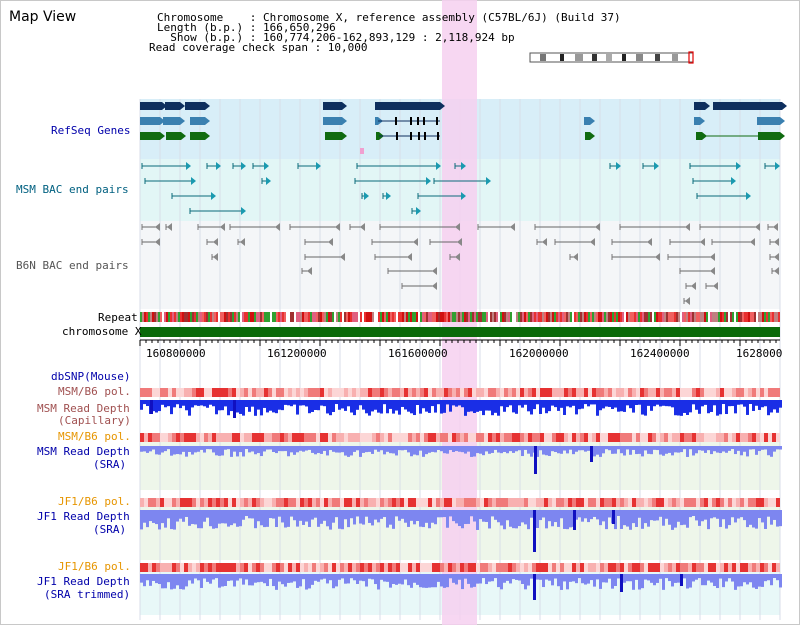  Describe the element at coordinates (72, 189) in the screenshot. I see `track-label-msm-bac: MSM BAC end pairs` at that location.